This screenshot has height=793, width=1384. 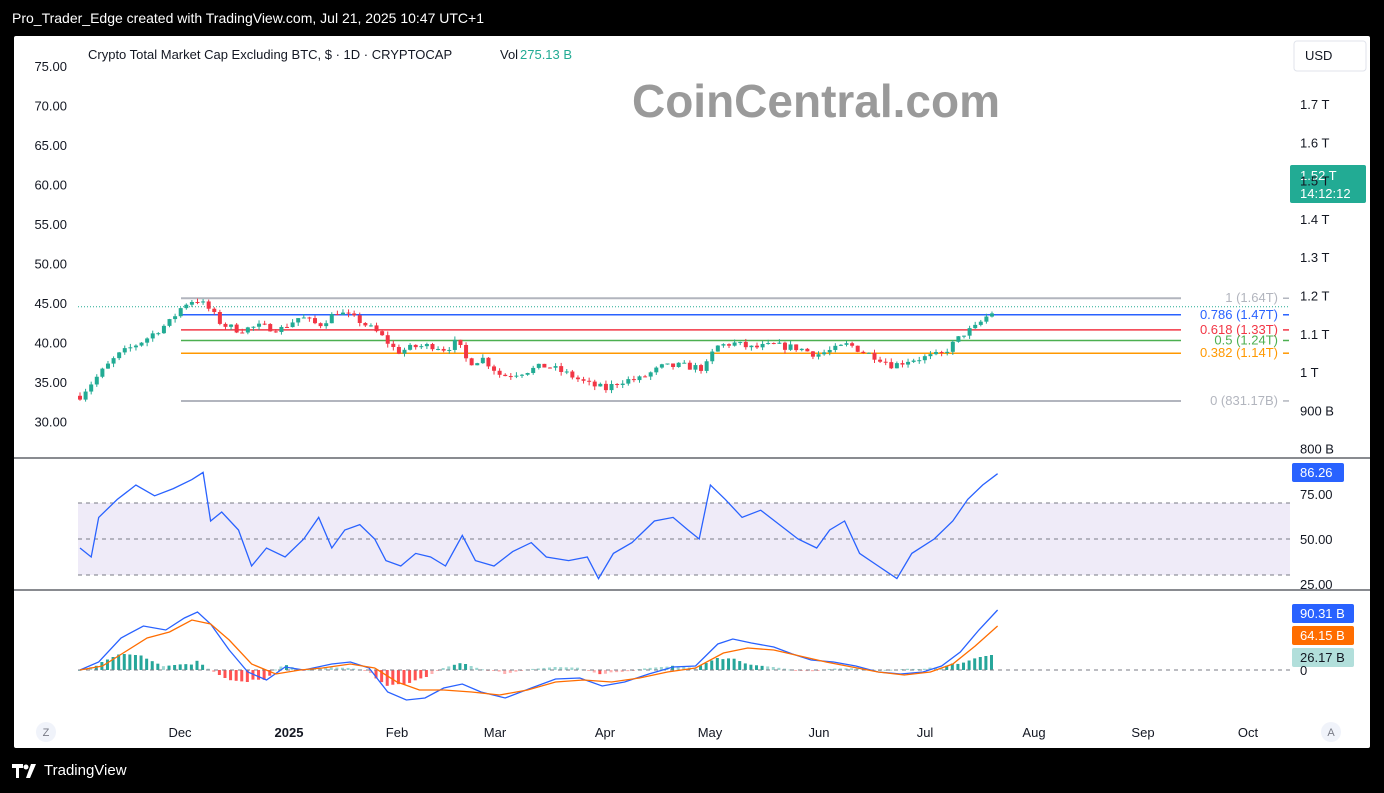 What do you see at coordinates (50, 382) in the screenshot?
I see `left-axis-tick: 35.00` at bounding box center [50, 382].